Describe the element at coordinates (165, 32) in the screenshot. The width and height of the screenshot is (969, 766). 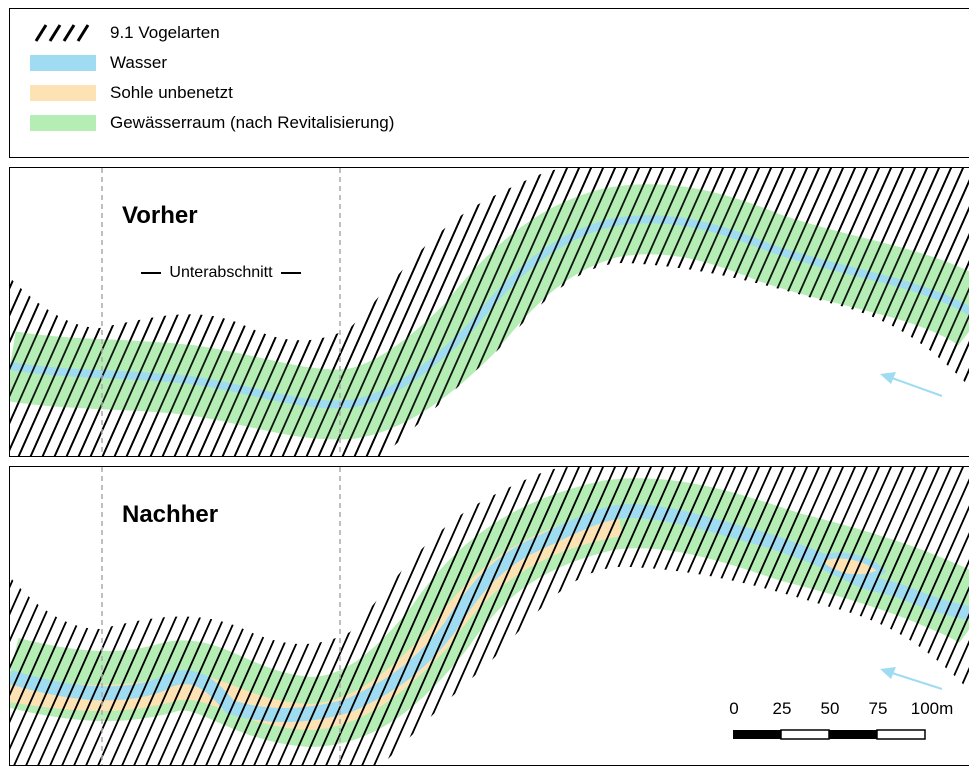
I see `legend-label-hatch: 9.1 Vogelarten` at that location.